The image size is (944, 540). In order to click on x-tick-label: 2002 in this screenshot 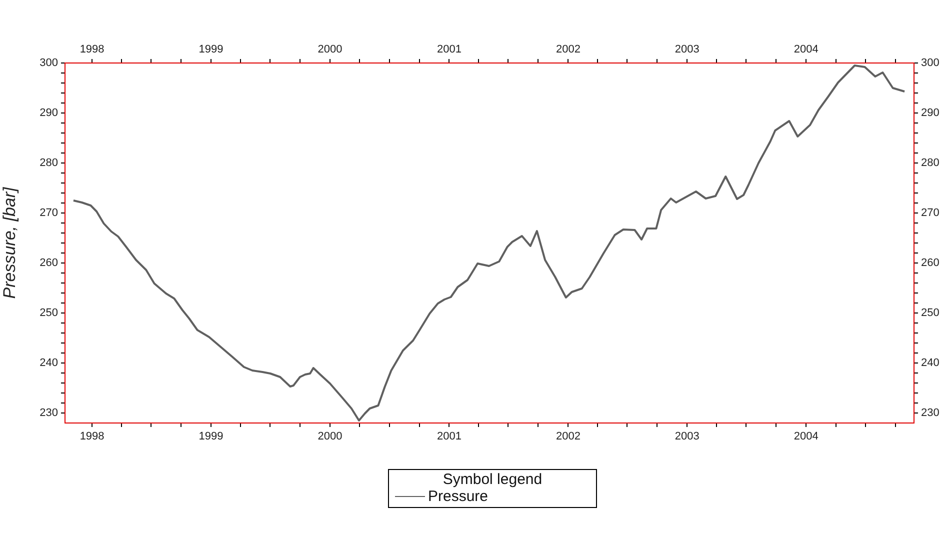, I will do `click(568, 49)`.